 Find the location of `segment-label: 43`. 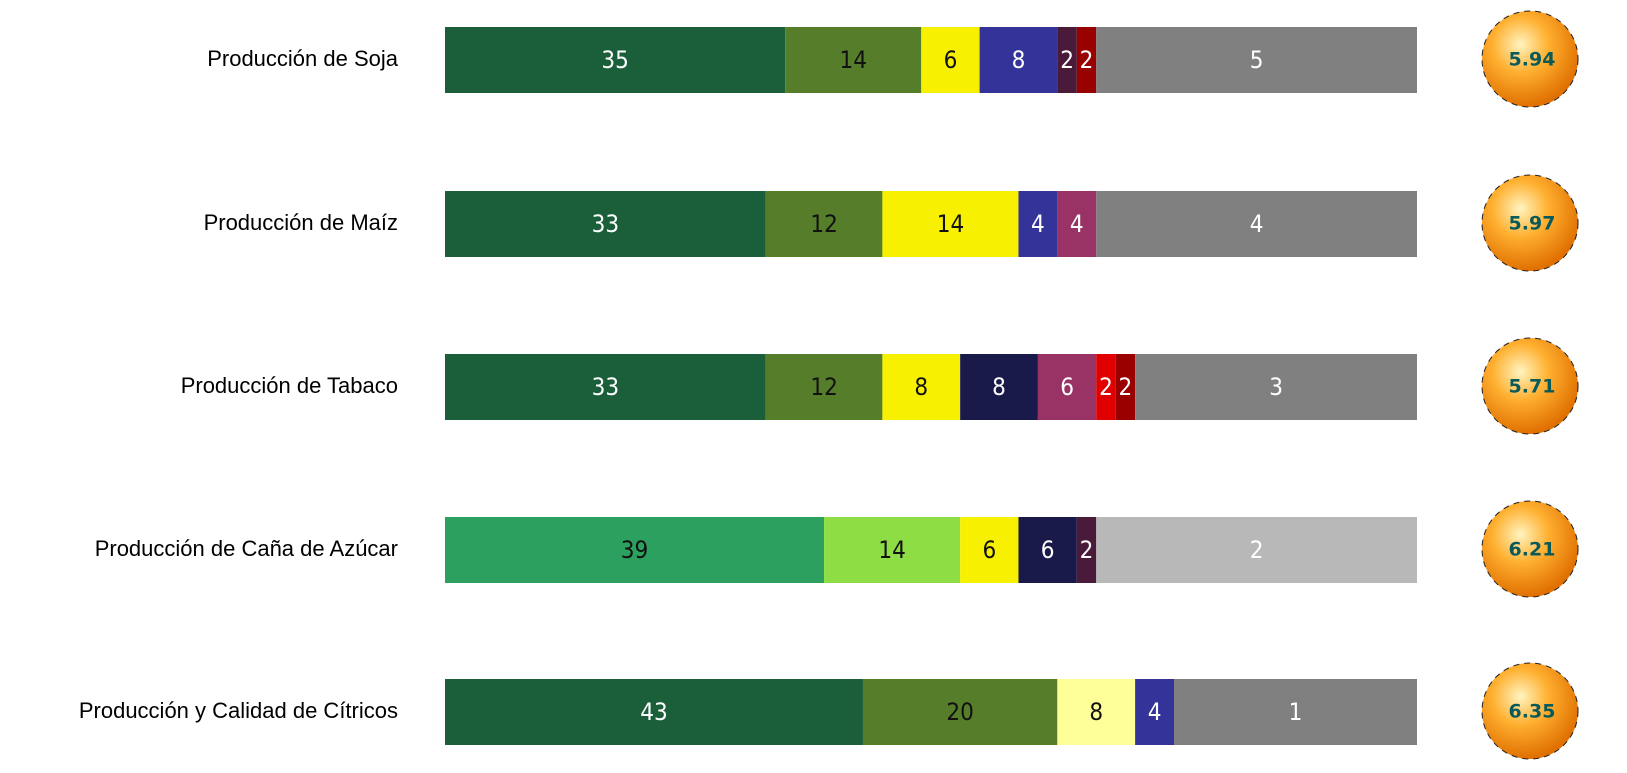

segment-label: 43 is located at coordinates (653, 712).